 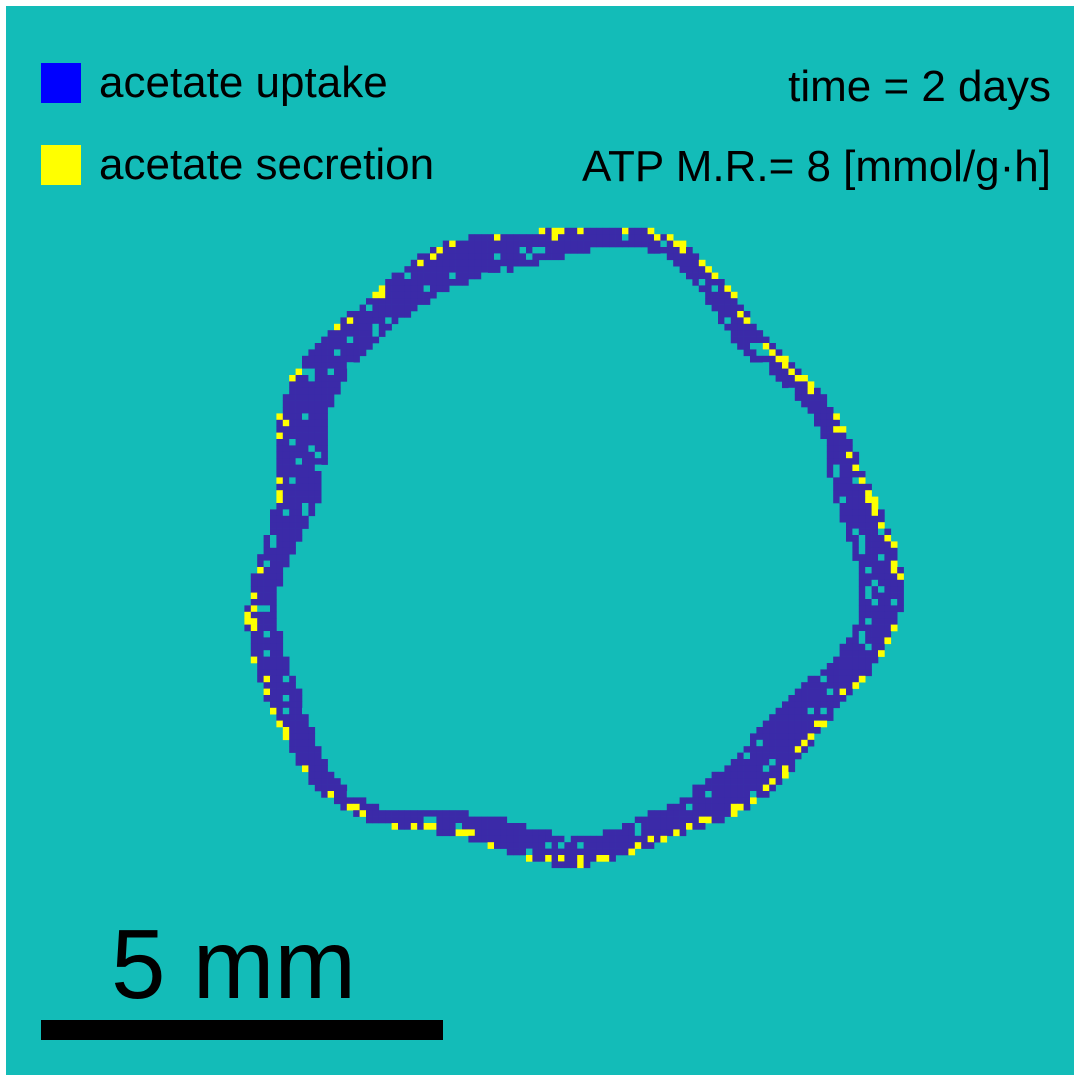 I want to click on scale-bar, so click(x=242, y=1030).